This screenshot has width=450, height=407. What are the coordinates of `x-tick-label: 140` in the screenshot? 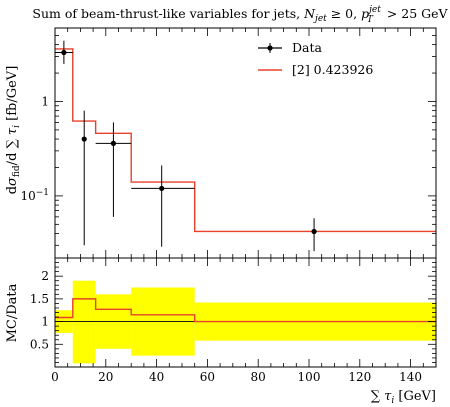 It's located at (410, 377).